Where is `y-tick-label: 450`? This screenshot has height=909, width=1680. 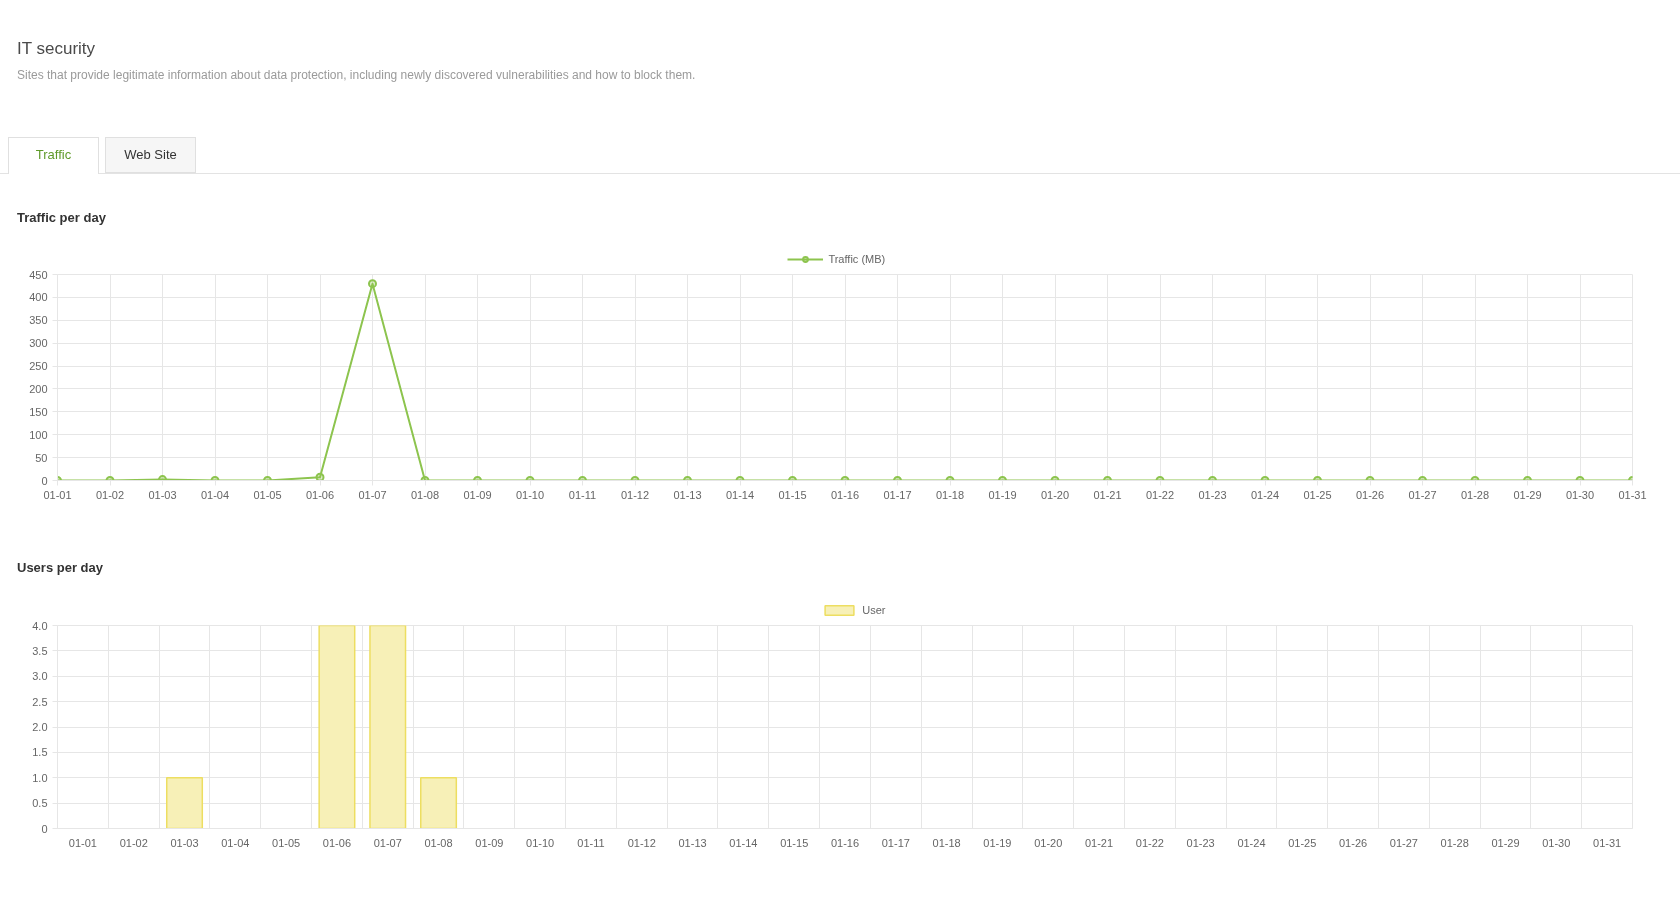
y-tick-label: 450 is located at coordinates (38, 274).